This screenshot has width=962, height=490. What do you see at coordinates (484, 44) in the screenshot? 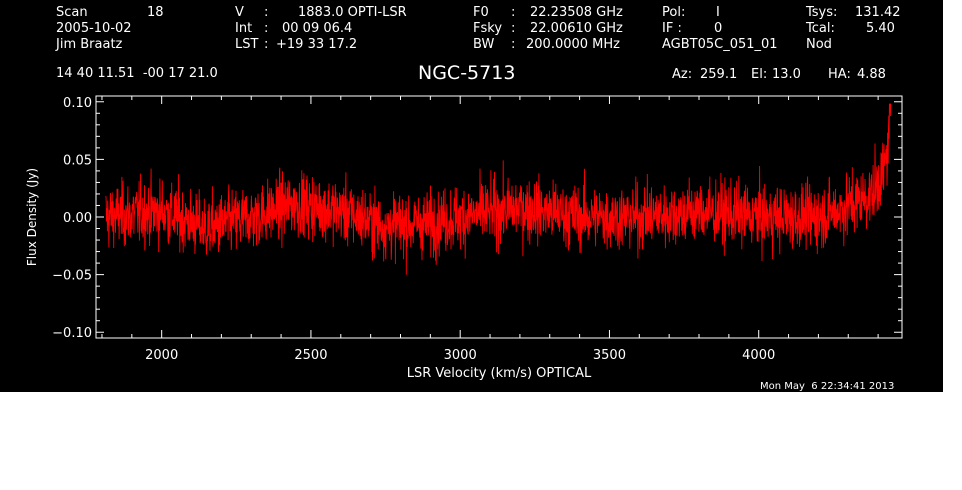
I see `bw-label: BW` at bounding box center [484, 44].